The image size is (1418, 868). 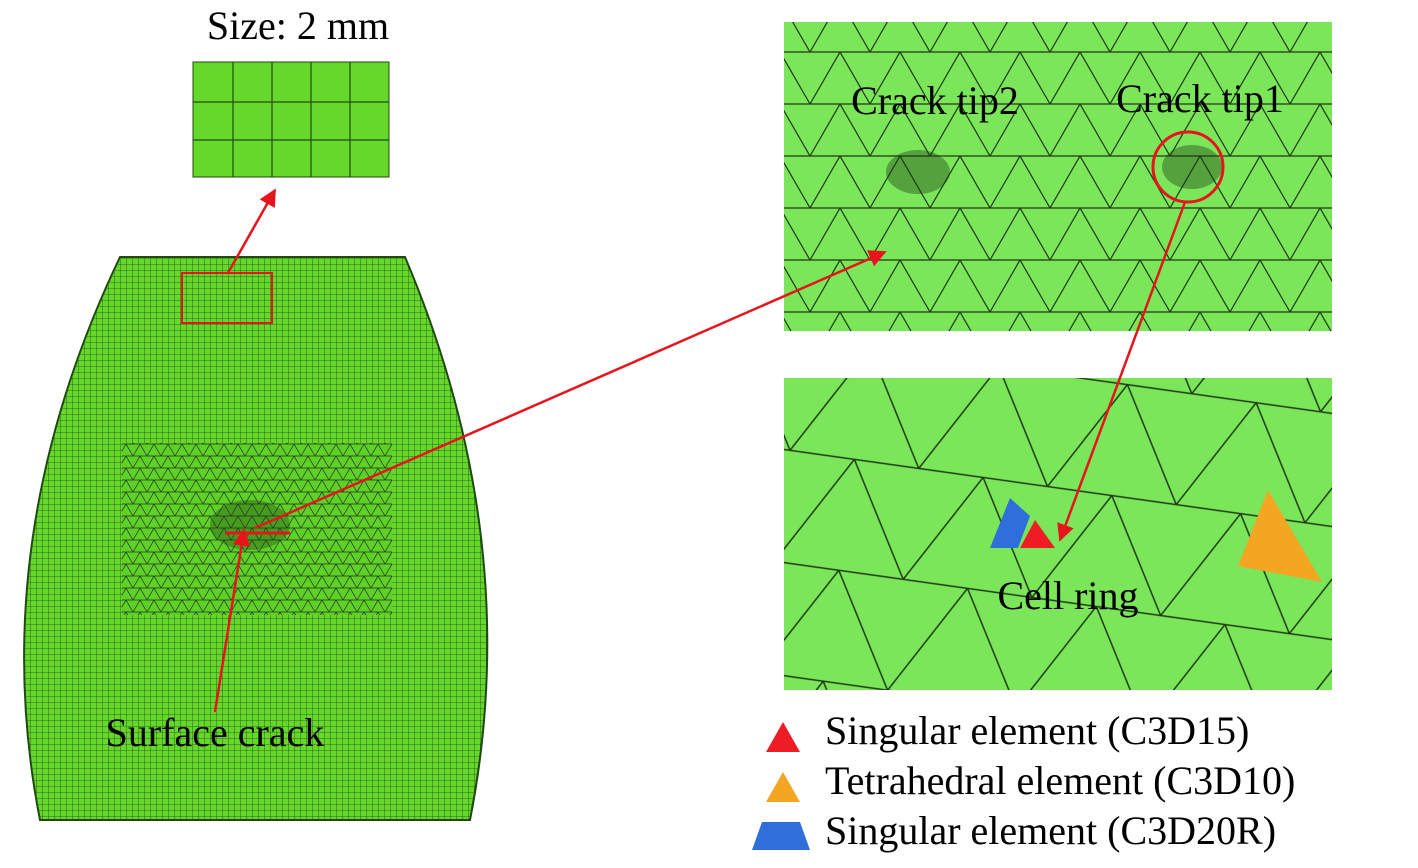 I want to click on tip2-refinement, so click(x=918, y=172).